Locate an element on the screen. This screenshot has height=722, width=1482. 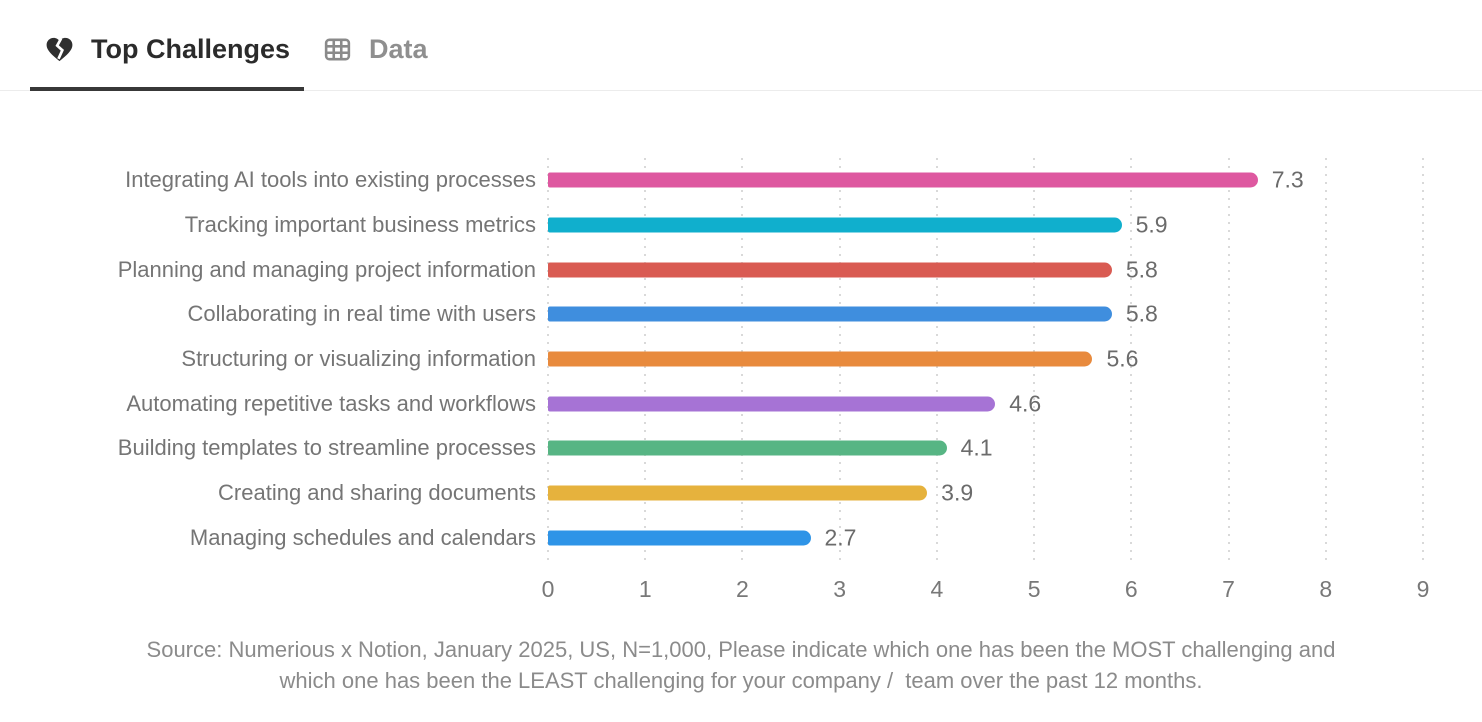
value-label: 7.3 is located at coordinates (1287, 179).